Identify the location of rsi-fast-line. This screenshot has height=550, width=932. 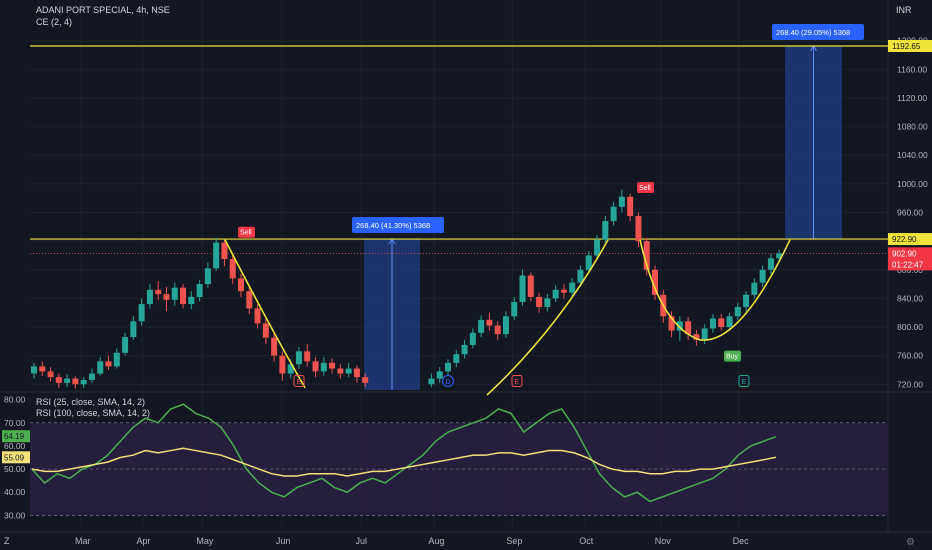
(404, 453).